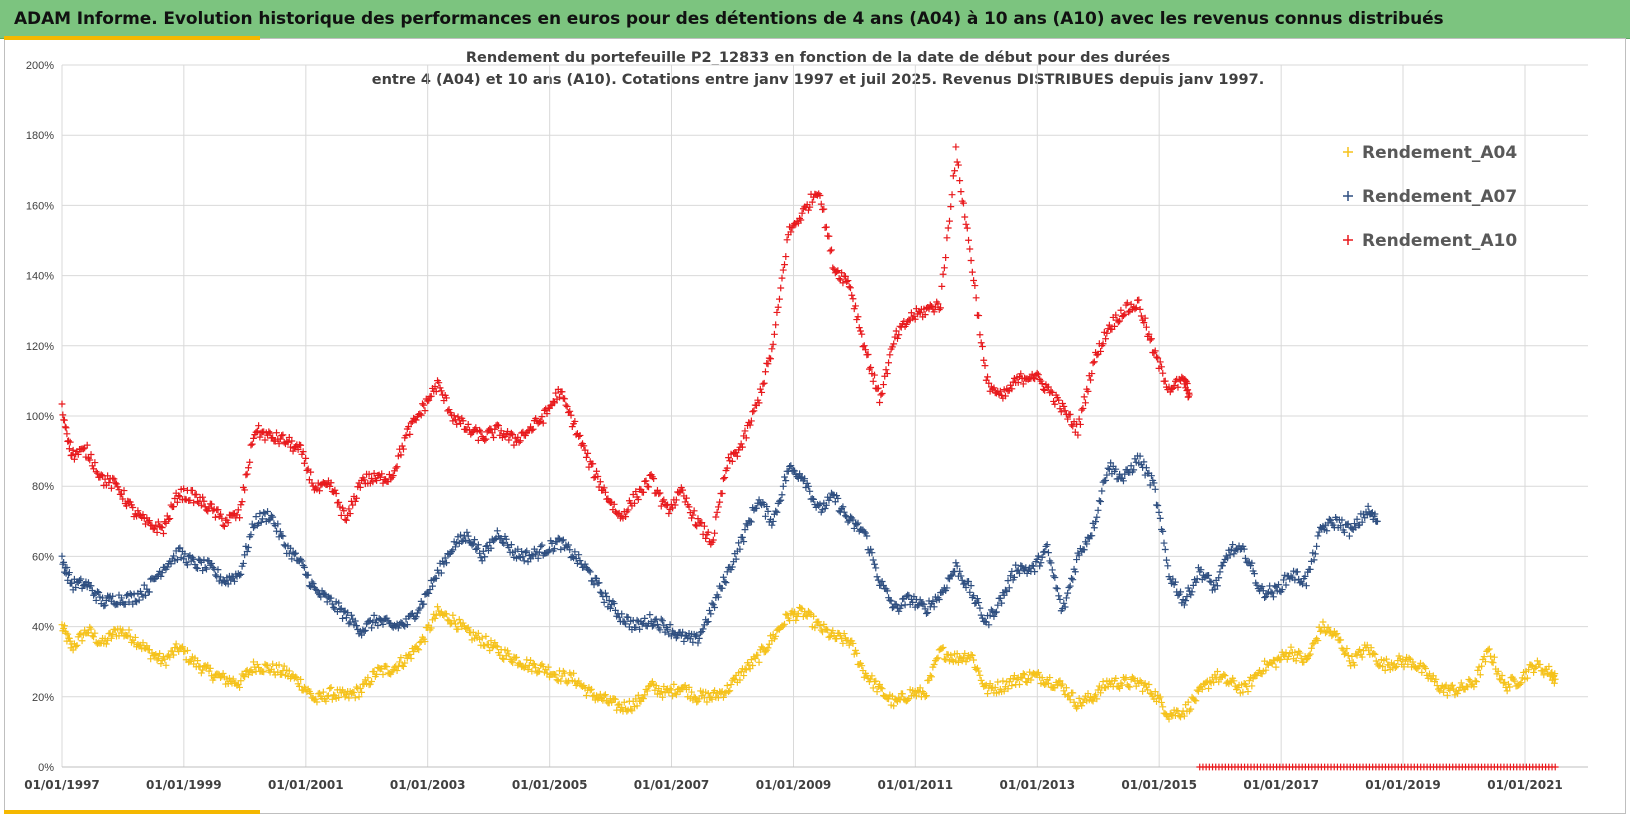 This screenshot has height=816, width=1630. I want to click on x-tick-label: 01/01/1997, so click(62, 785).